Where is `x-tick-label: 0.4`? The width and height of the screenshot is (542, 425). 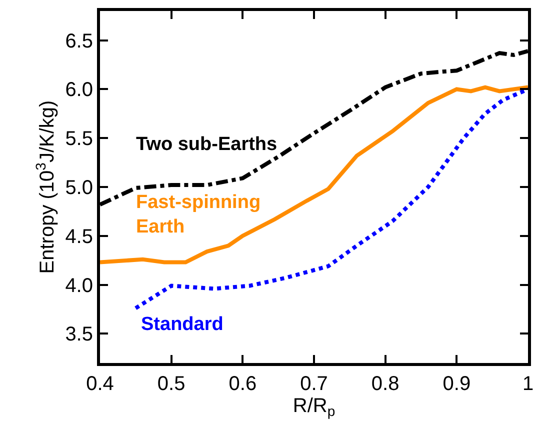 x-tick-label: 0.4 is located at coordinates (100, 384).